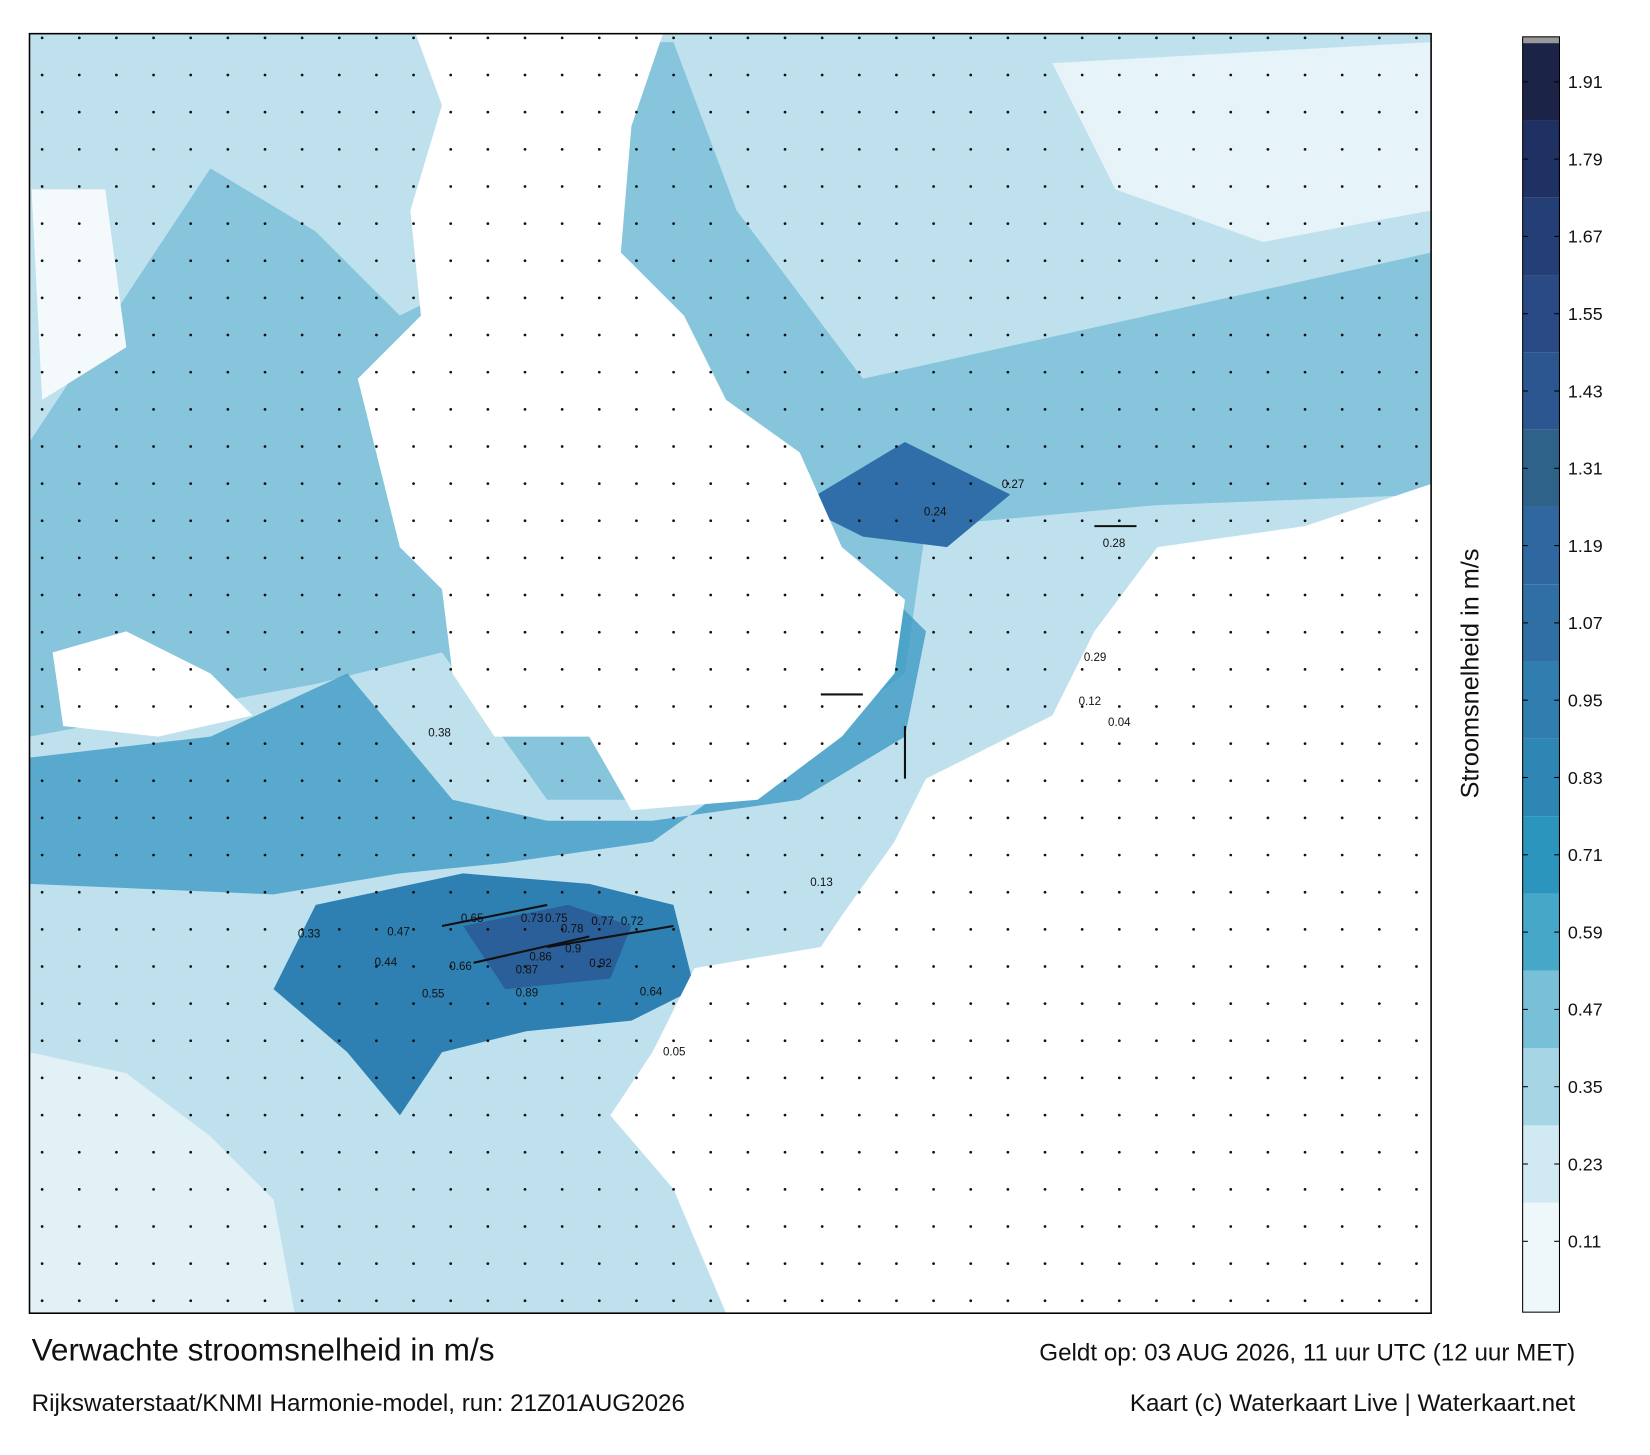 The height and width of the screenshot is (1455, 1650). What do you see at coordinates (1541, 159) in the screenshot?
I see `colorbar-band` at bounding box center [1541, 159].